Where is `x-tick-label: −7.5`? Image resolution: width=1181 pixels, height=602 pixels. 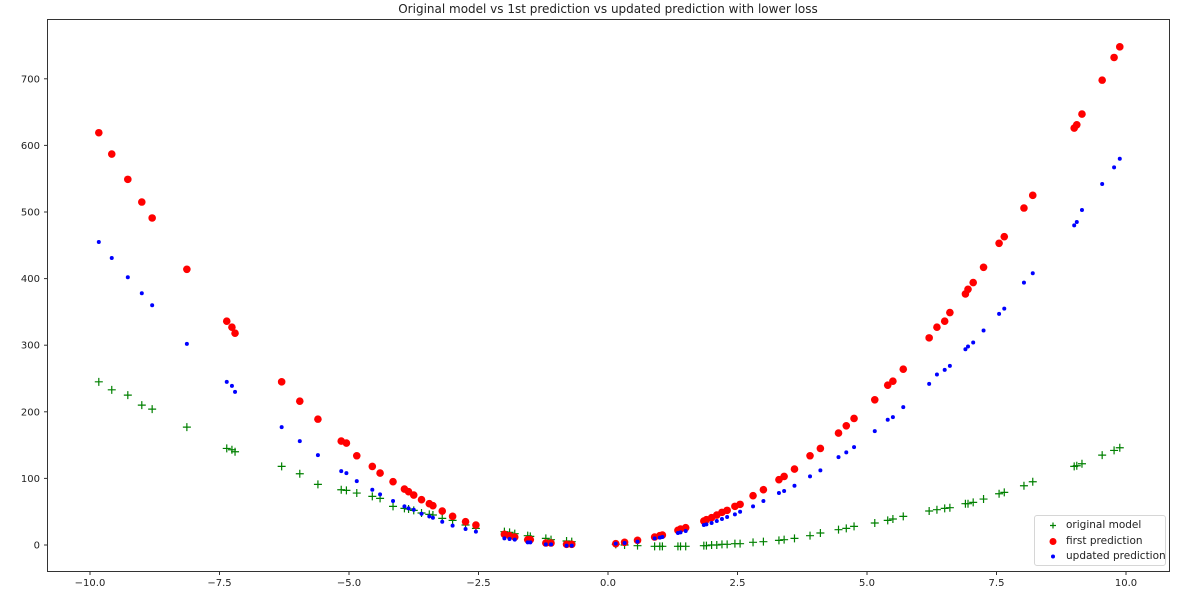
x-tick-label: −7.5 is located at coordinates (219, 583).